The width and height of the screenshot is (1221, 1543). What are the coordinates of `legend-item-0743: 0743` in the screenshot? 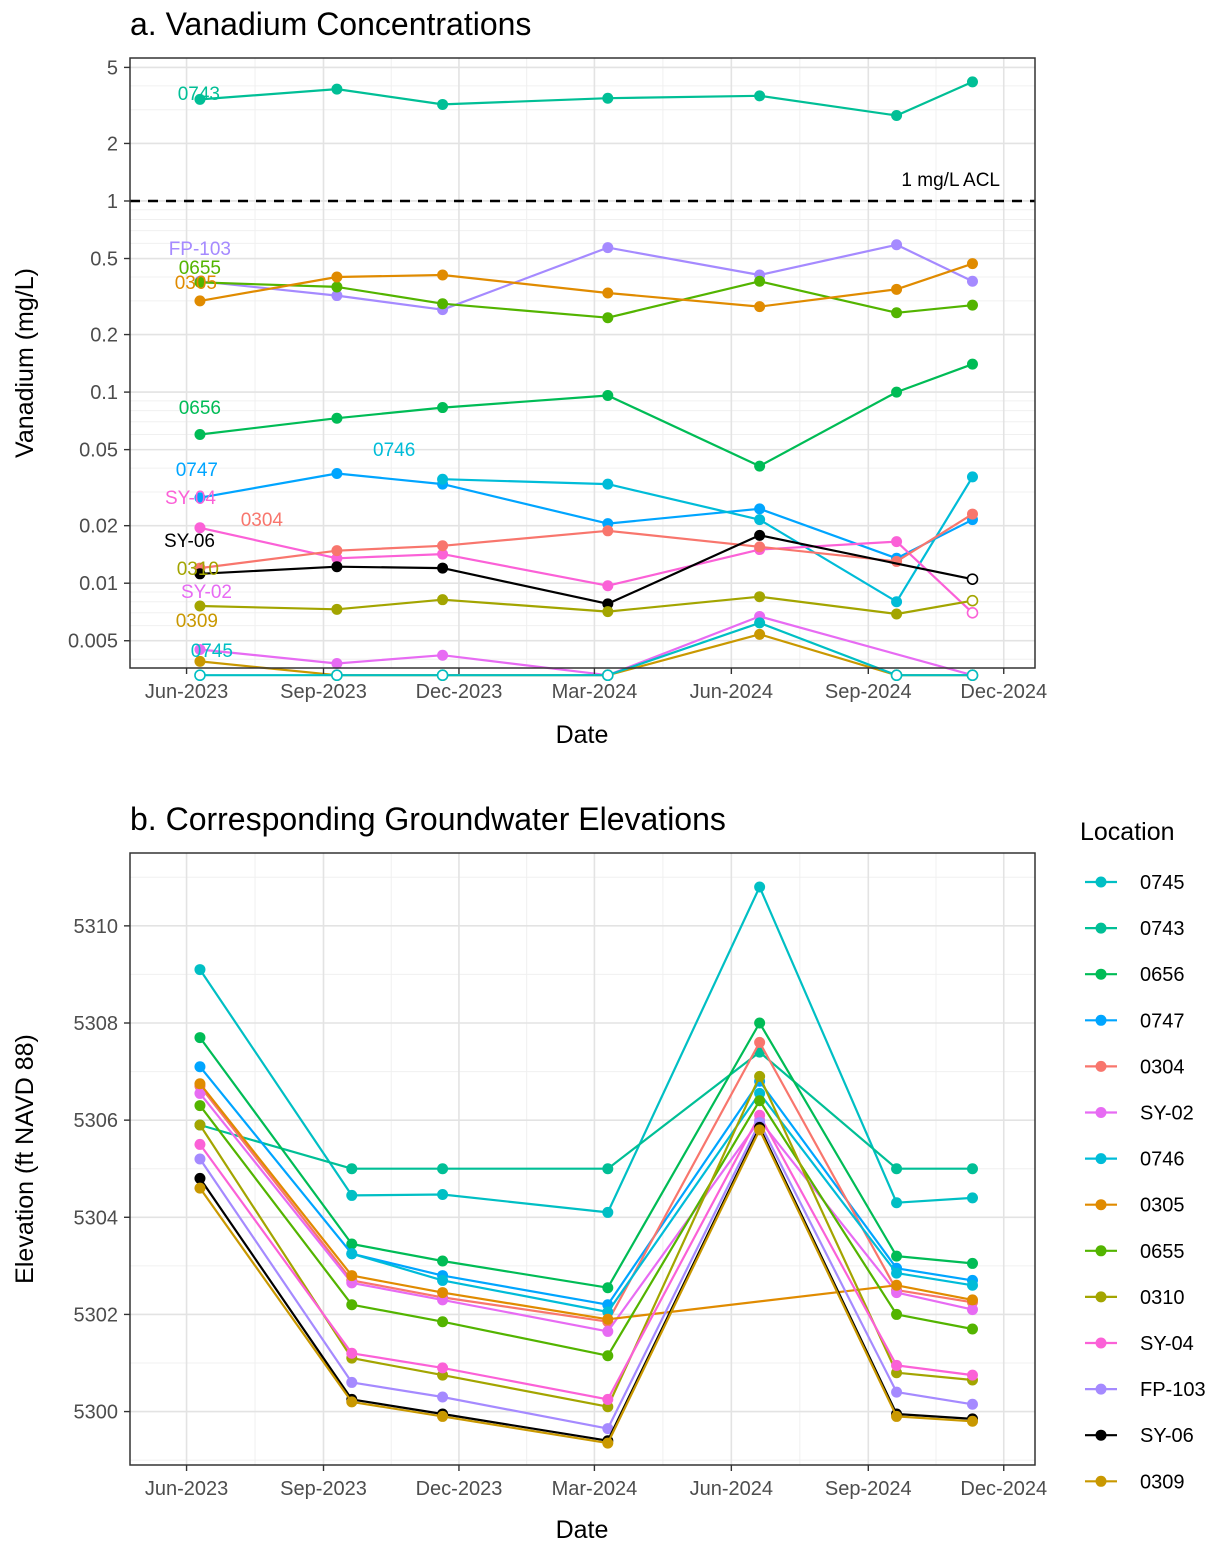 It's located at (1135, 929).